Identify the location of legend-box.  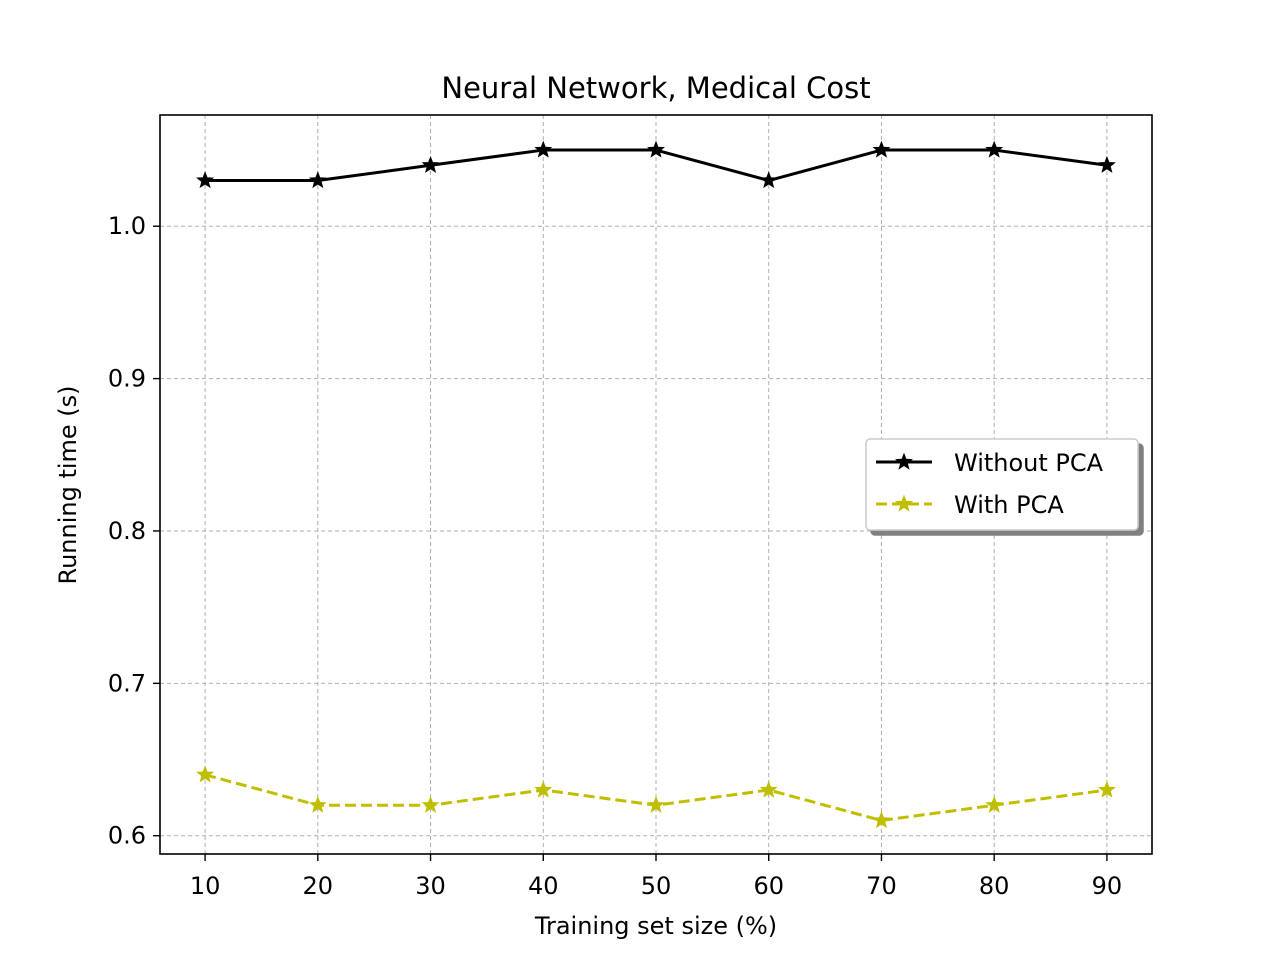
(1002, 484).